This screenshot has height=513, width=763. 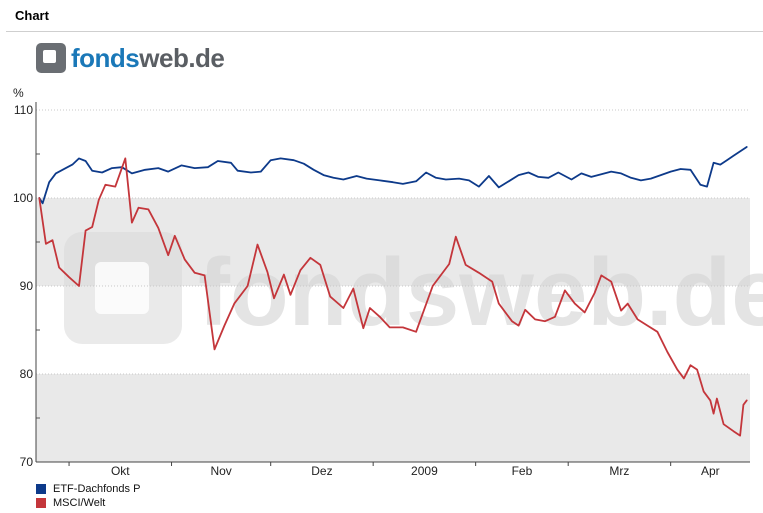 I want to click on legend-item-etf: ETF-Dachfonds P, so click(x=88, y=489).